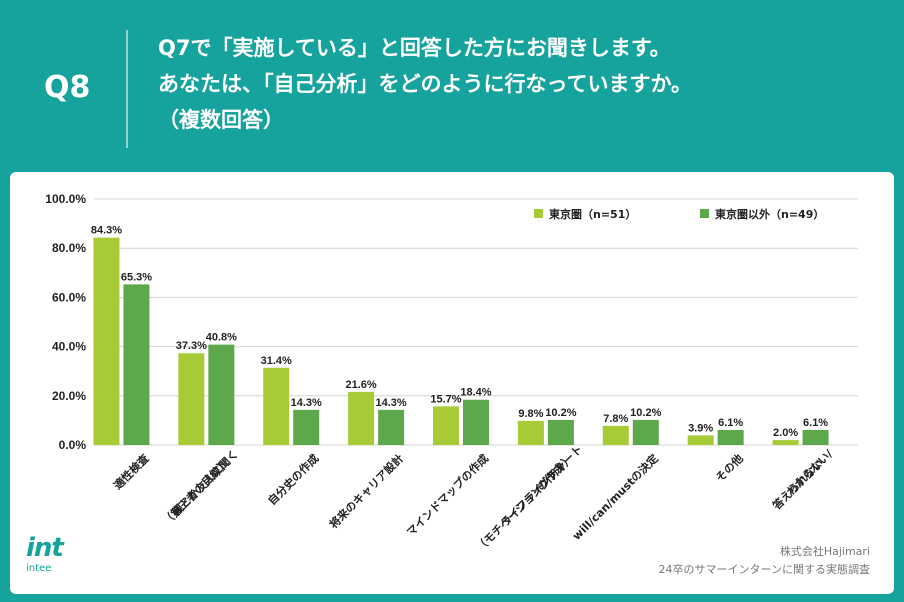  I want to click on bar-value-label: 18.4%, so click(475, 393).